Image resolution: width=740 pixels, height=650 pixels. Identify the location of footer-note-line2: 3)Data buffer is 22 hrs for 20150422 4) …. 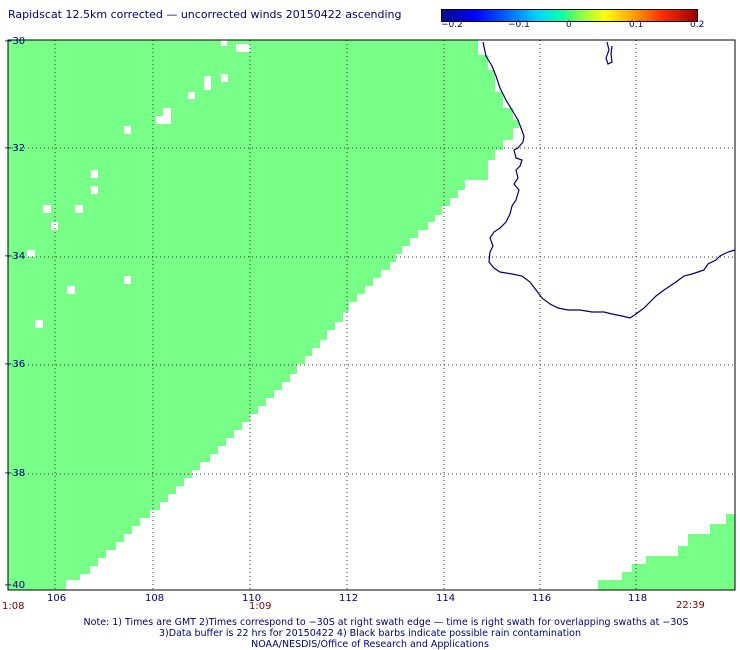
(370, 633).